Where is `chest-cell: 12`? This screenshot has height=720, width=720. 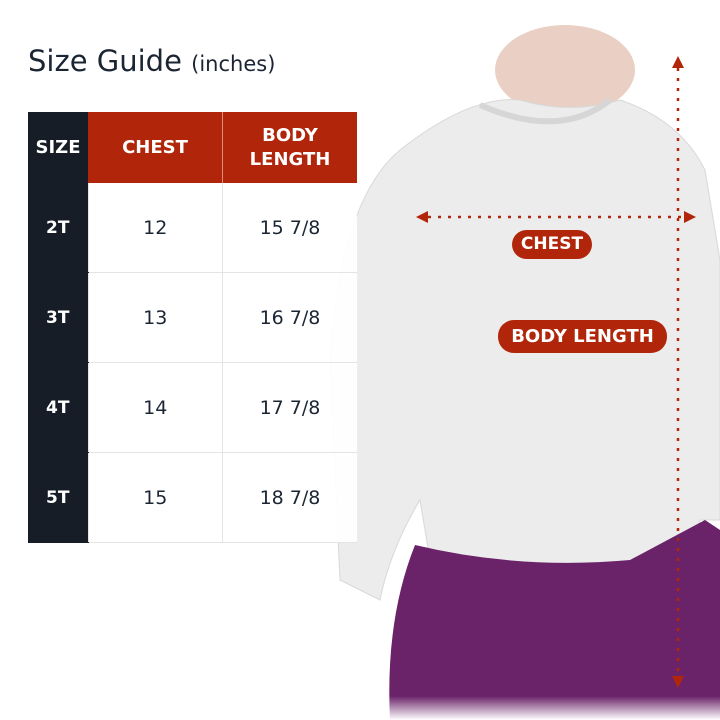
chest-cell: 12 is located at coordinates (155, 228).